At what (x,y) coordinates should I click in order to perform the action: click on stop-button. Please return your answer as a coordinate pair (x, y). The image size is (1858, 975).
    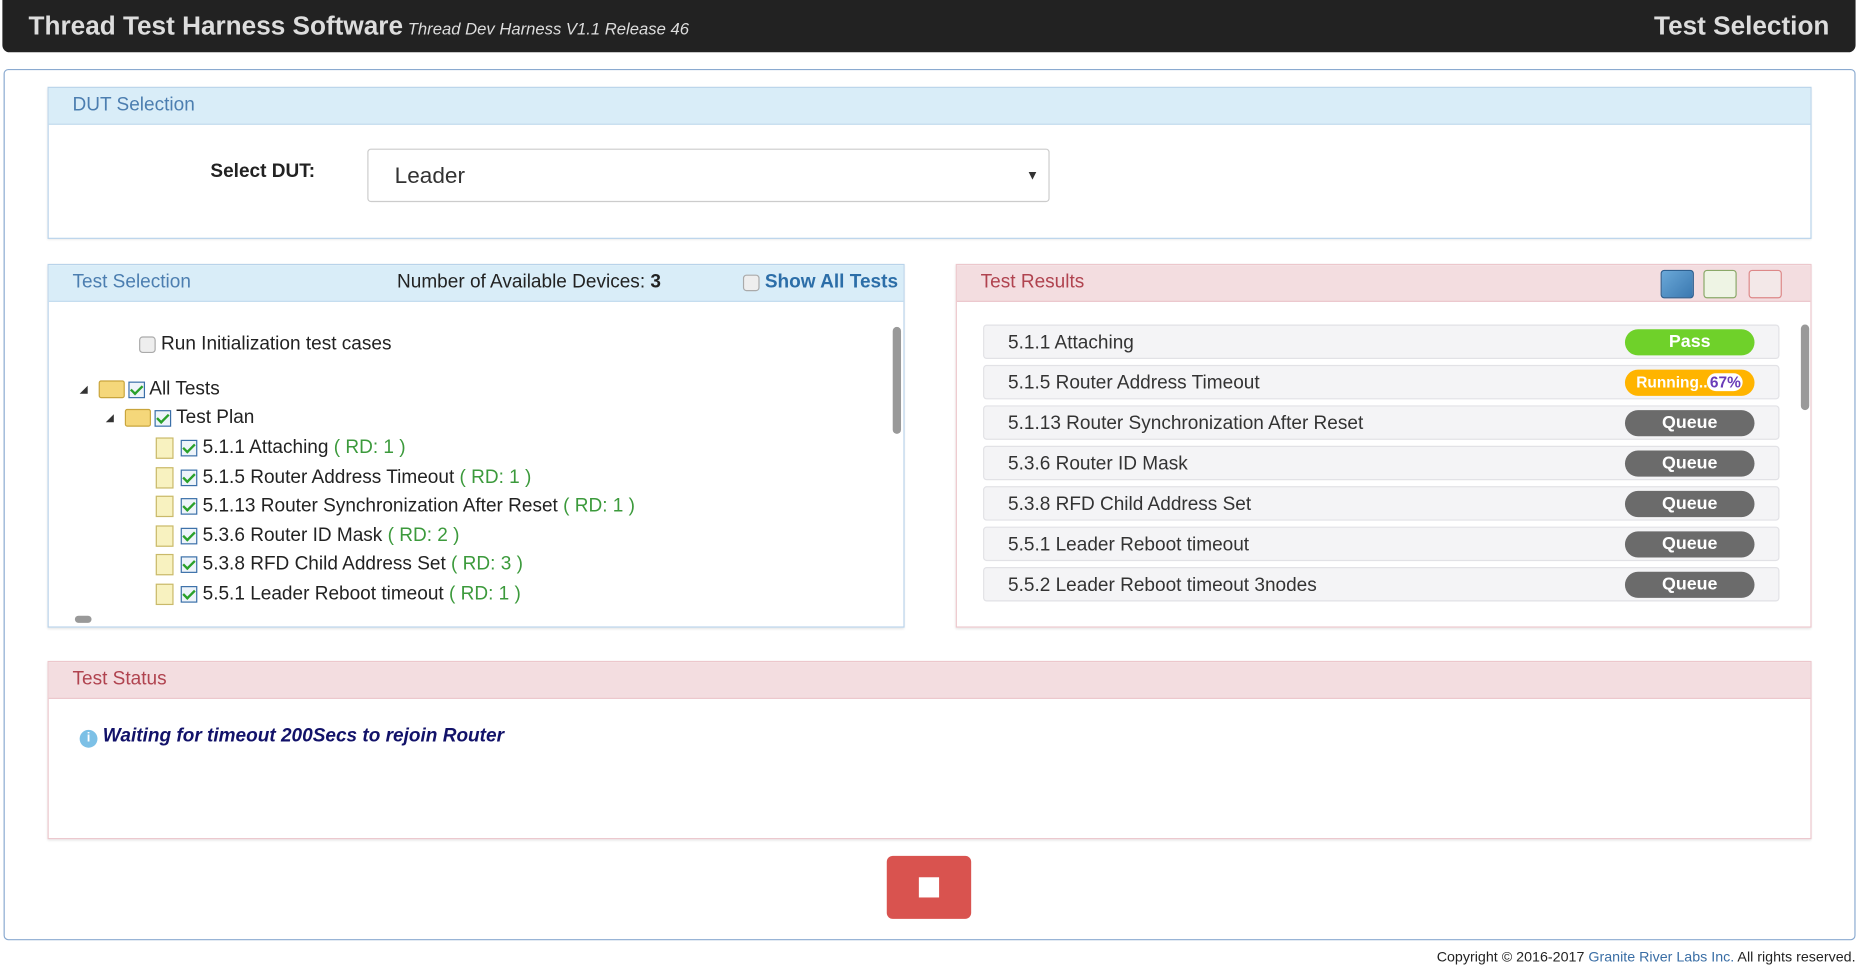
    Looking at the image, I should click on (929, 887).